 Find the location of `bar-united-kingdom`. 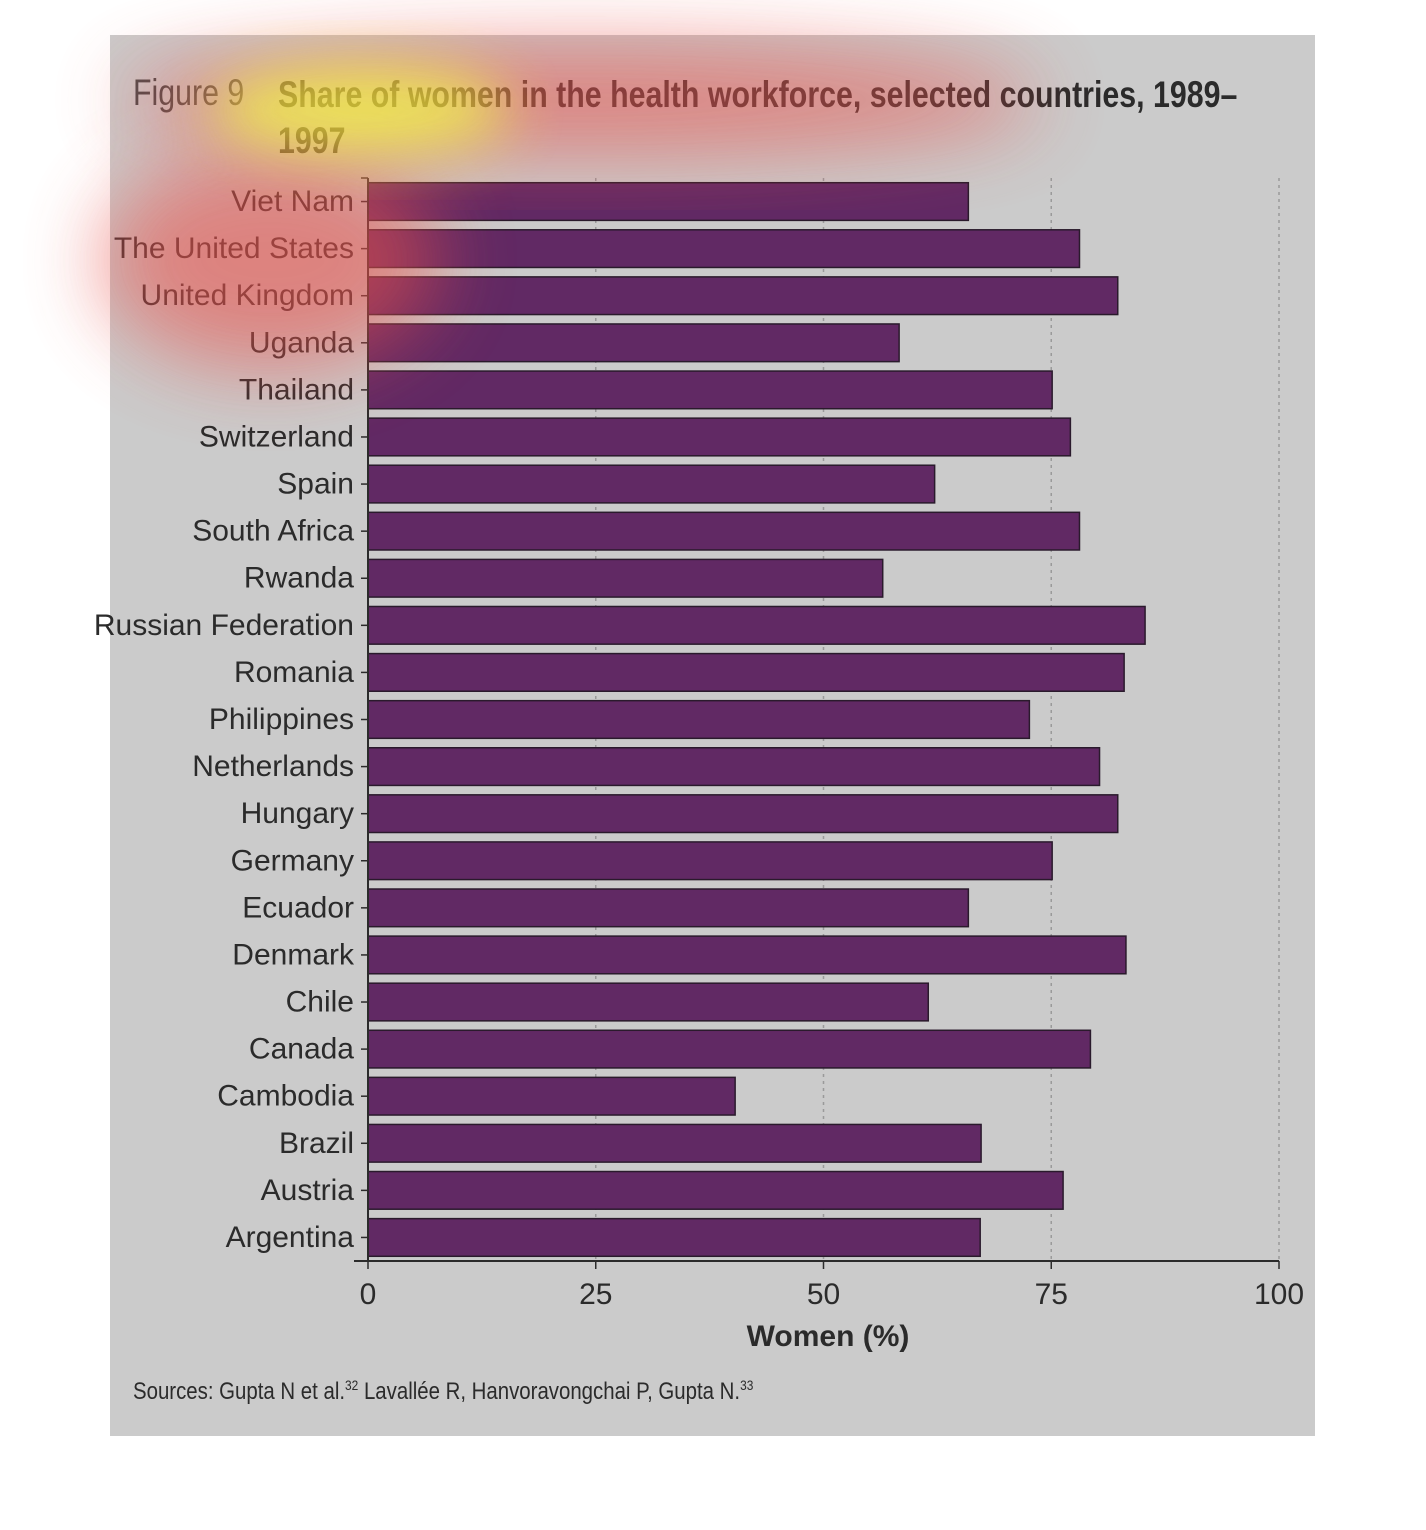

bar-united-kingdom is located at coordinates (743, 296).